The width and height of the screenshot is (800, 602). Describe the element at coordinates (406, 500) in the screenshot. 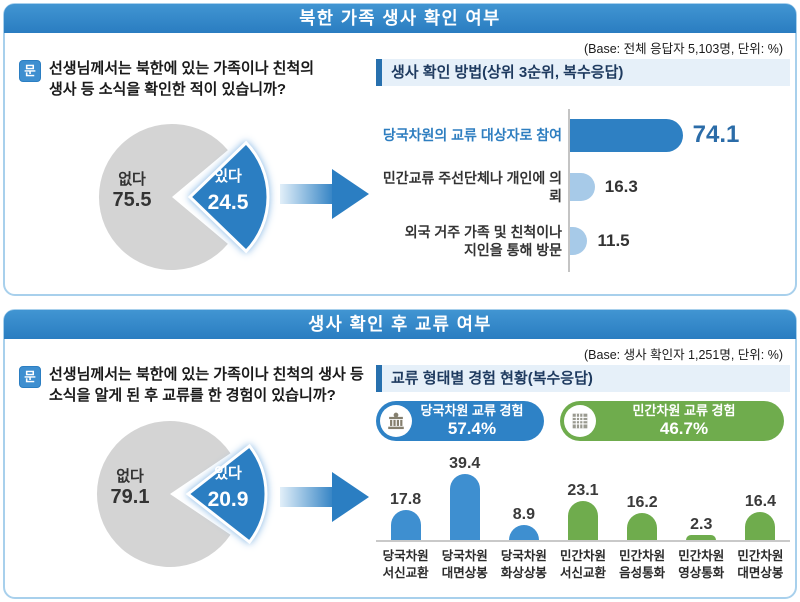

I see `vbar-value: 17.8` at that location.